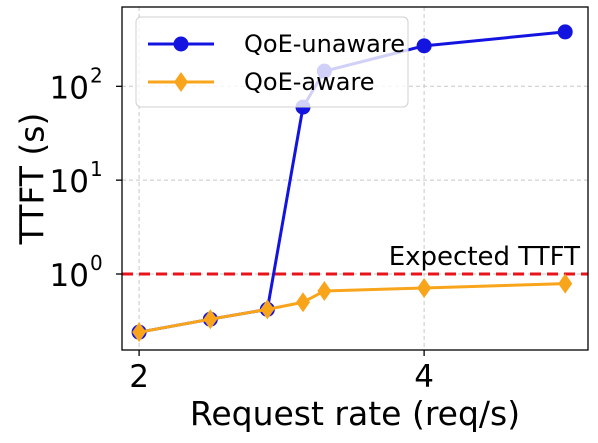  I want to click on reference-line-group: Expected TTFT, so click(355, 259).